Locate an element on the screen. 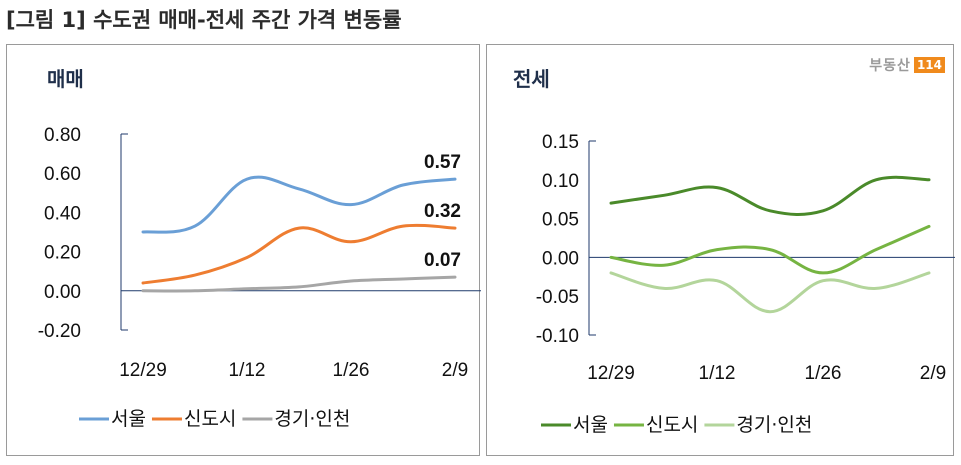 The height and width of the screenshot is (465, 961). sale-x-tick-label: 2/9 is located at coordinates (455, 370).